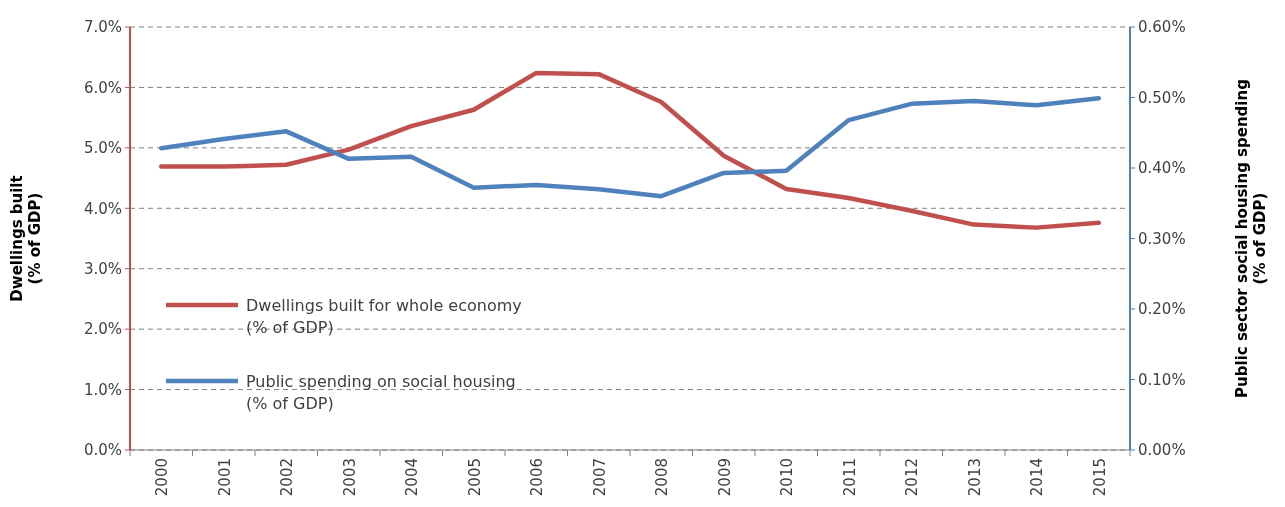 This screenshot has height=507, width=1285. I want to click on x-tick-label: 2013, so click(974, 477).